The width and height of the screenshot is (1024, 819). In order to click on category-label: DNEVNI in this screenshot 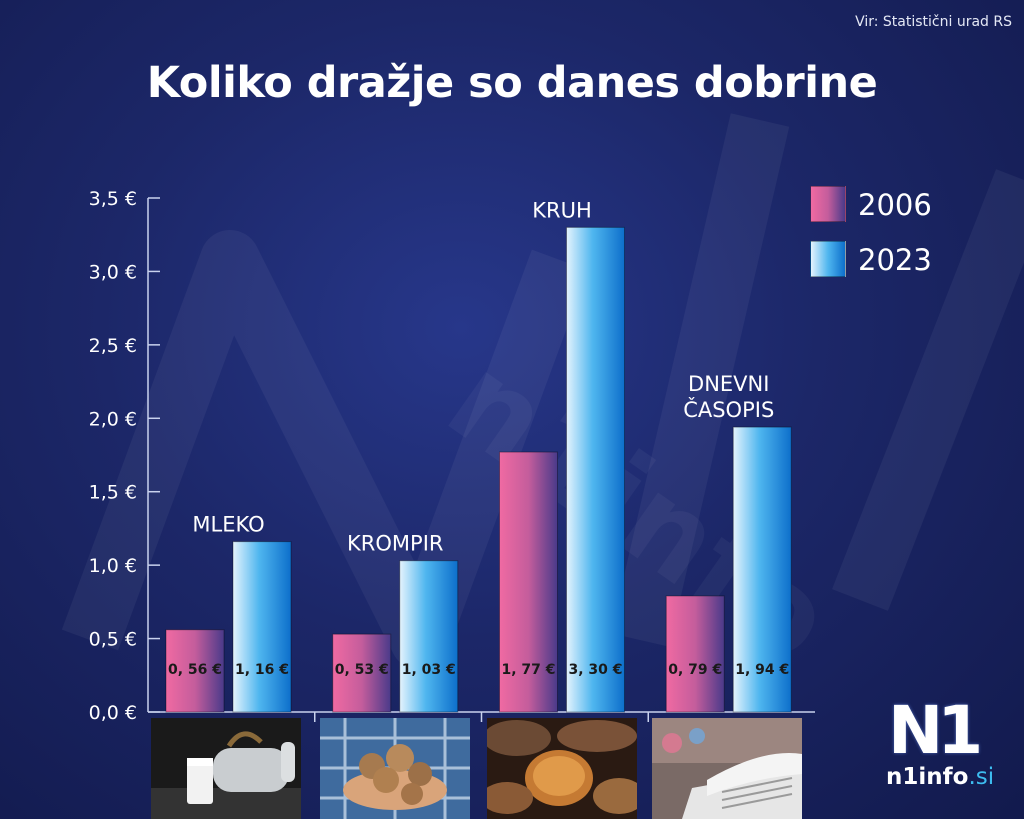, I will do `click(728, 384)`.